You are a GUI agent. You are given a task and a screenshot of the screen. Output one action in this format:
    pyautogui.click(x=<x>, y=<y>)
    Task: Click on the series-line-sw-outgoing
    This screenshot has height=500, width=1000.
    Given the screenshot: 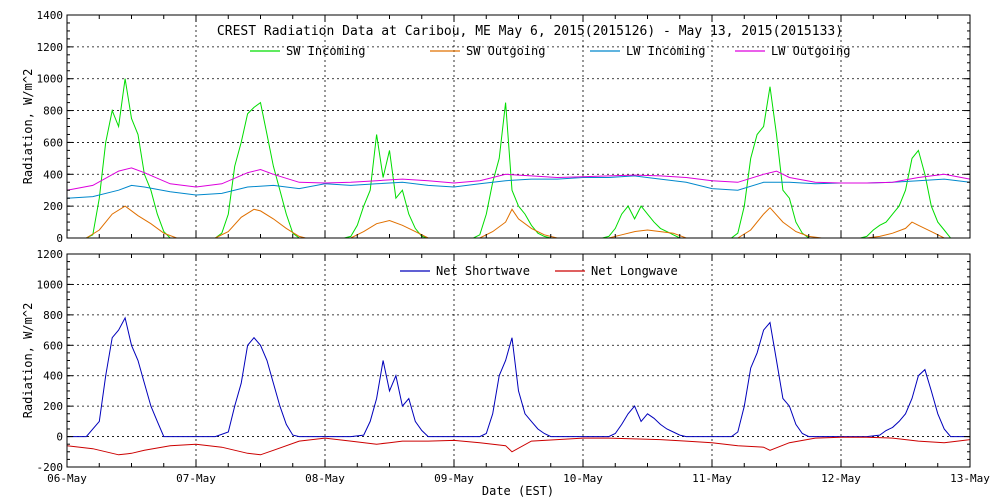 What is the action you would take?
    pyautogui.click(x=518, y=222)
    